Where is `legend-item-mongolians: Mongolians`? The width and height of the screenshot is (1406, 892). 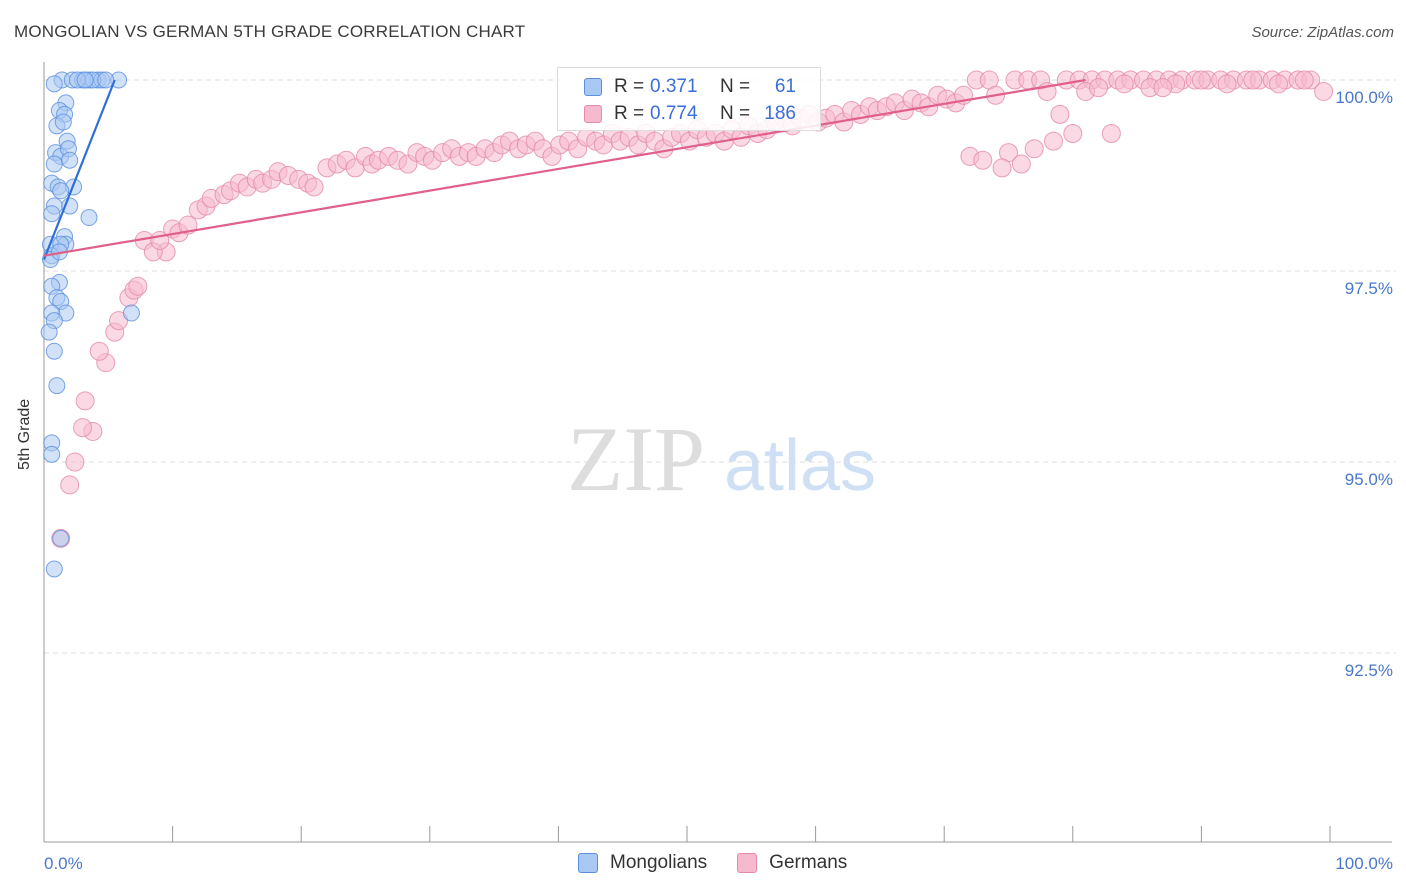 legend-item-mongolians: Mongolians is located at coordinates (642, 863).